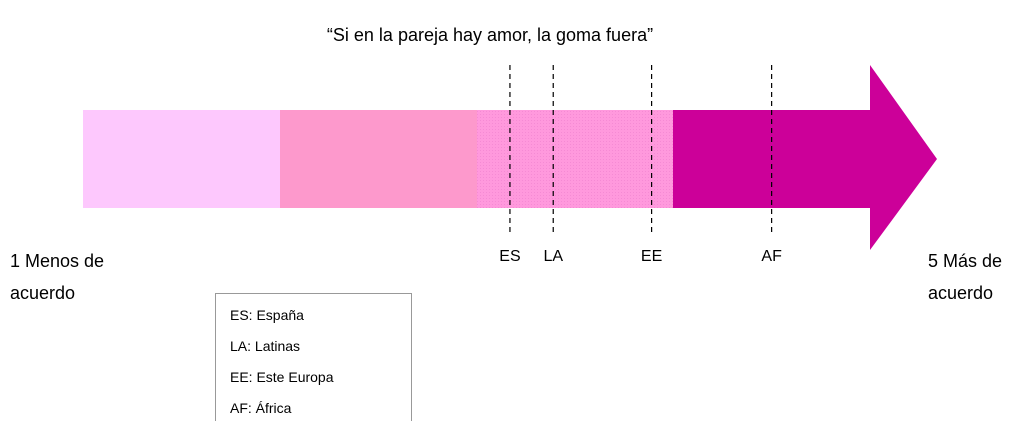 The width and height of the screenshot is (1030, 421). What do you see at coordinates (57, 277) in the screenshot?
I see `min-label: 1 Menos de acuerdo` at bounding box center [57, 277].